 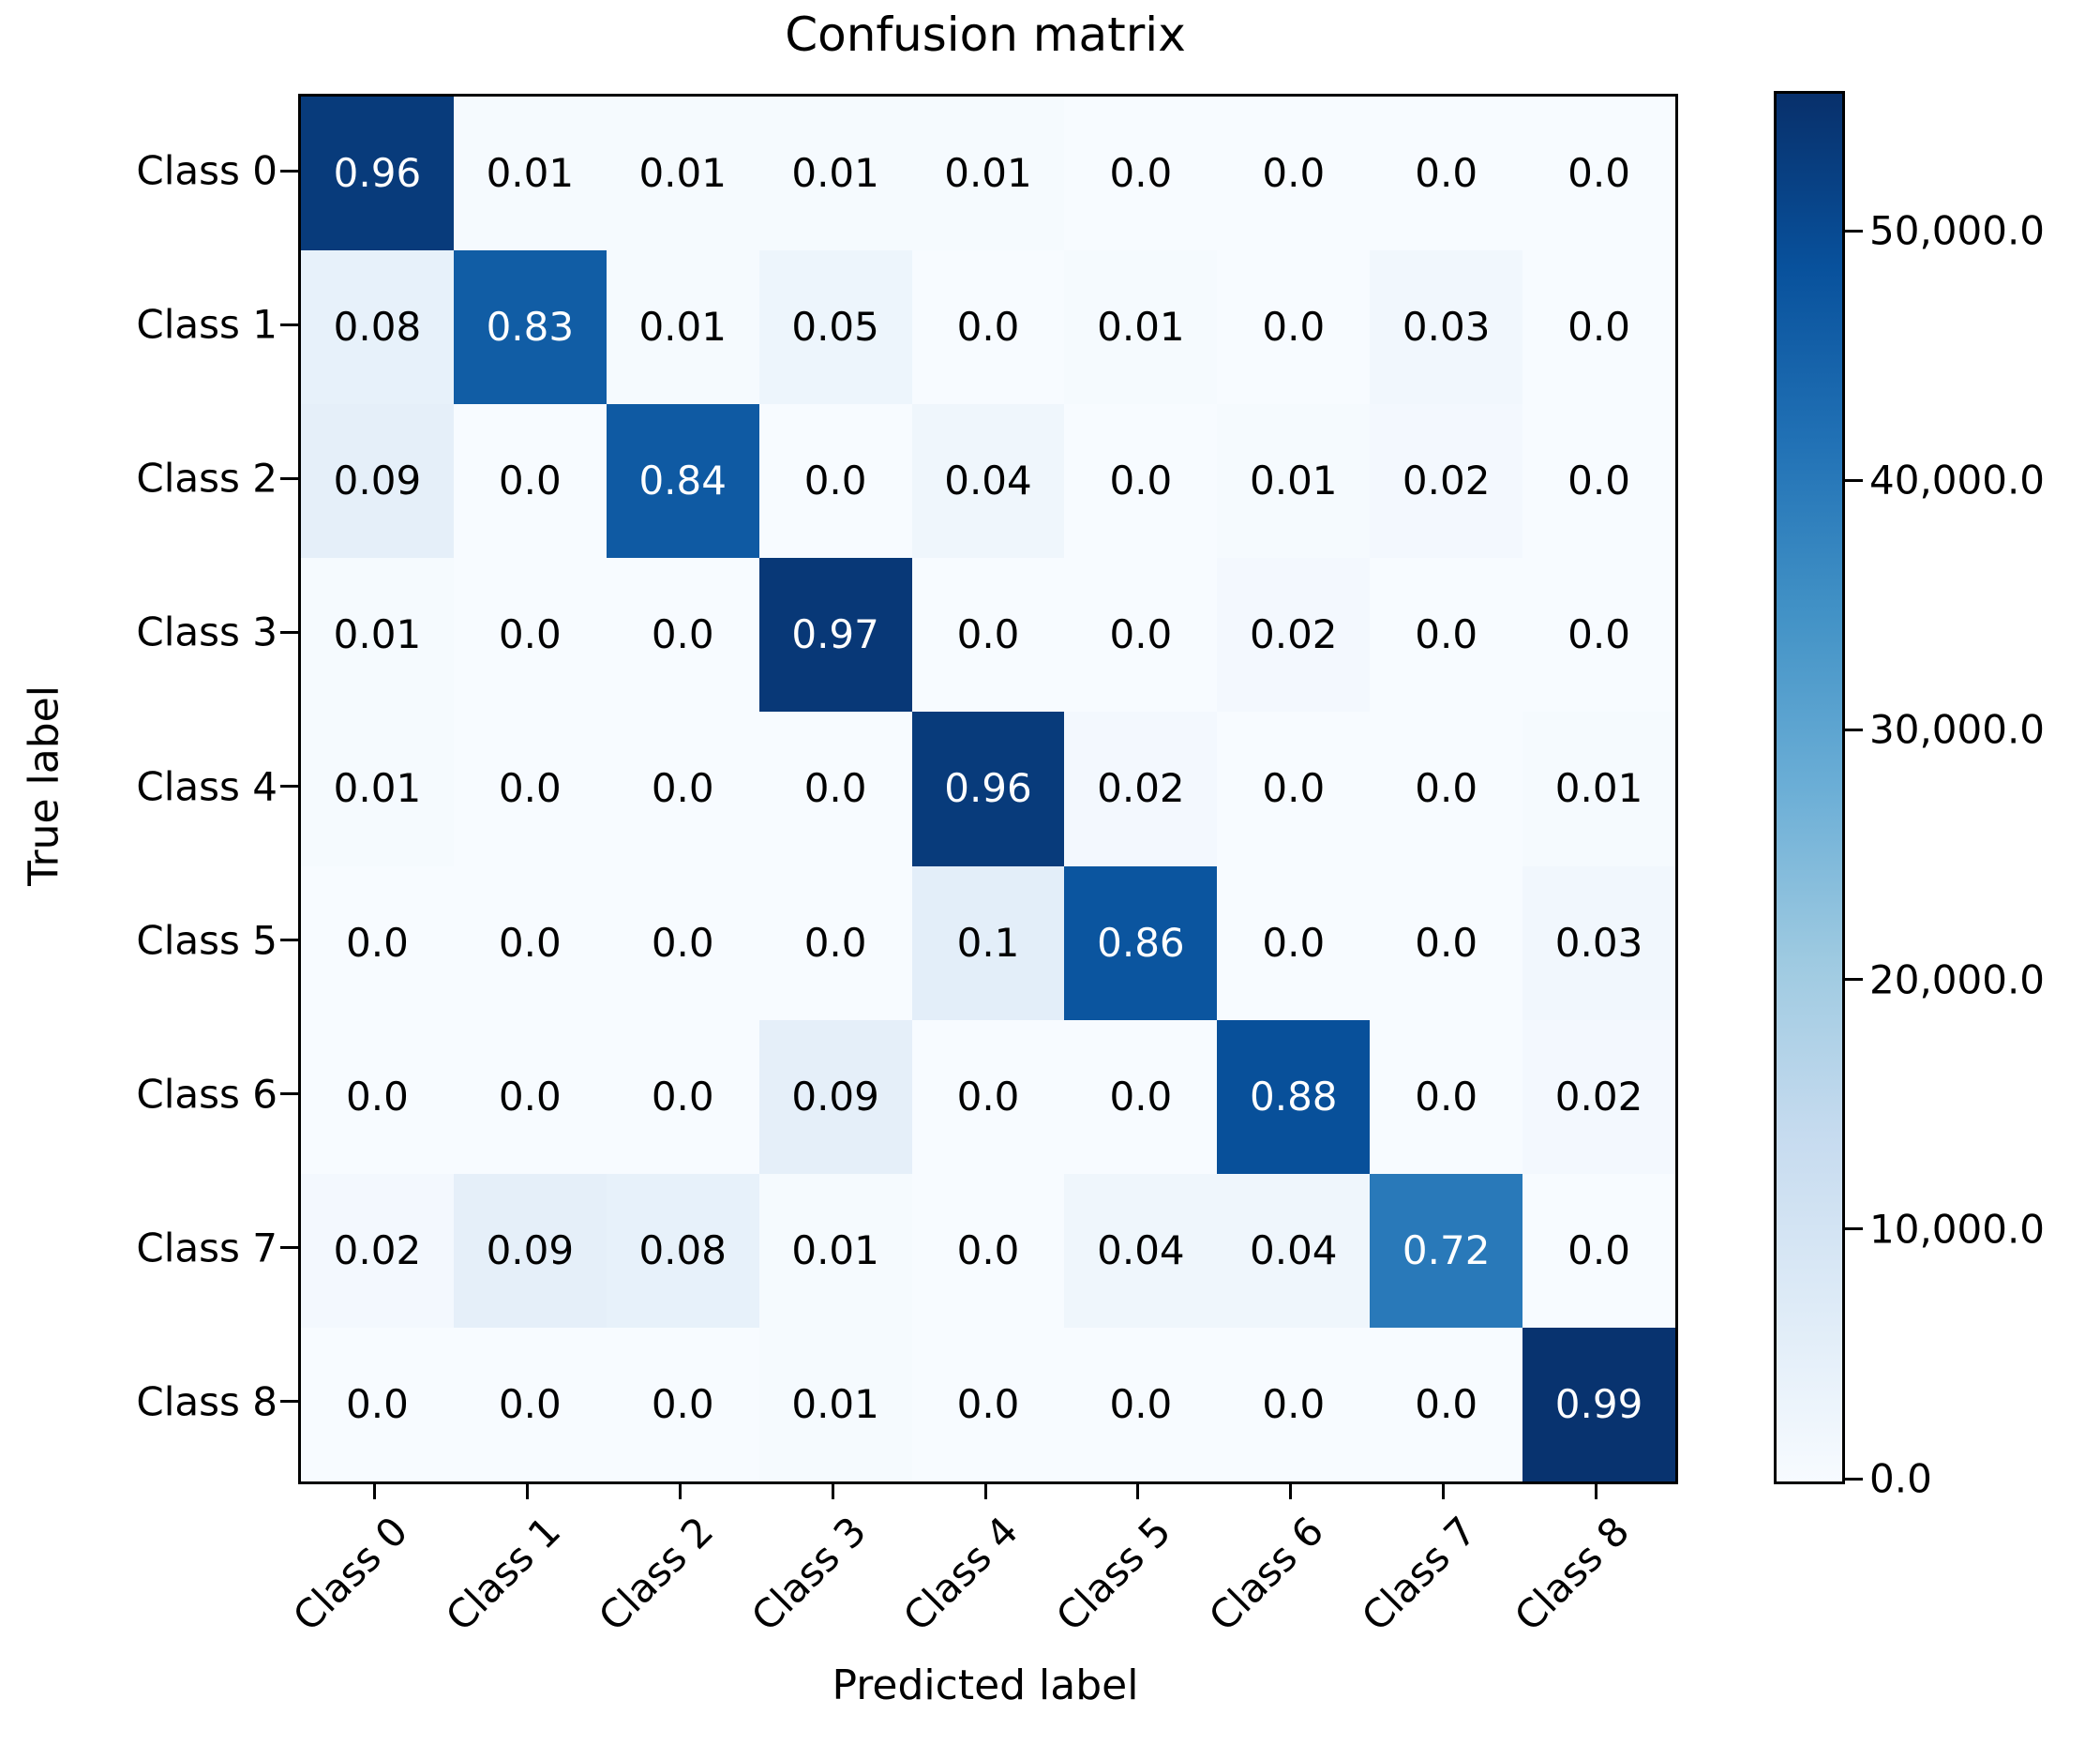 What do you see at coordinates (985, 35) in the screenshot?
I see `chart-title: Confusion matrix` at bounding box center [985, 35].